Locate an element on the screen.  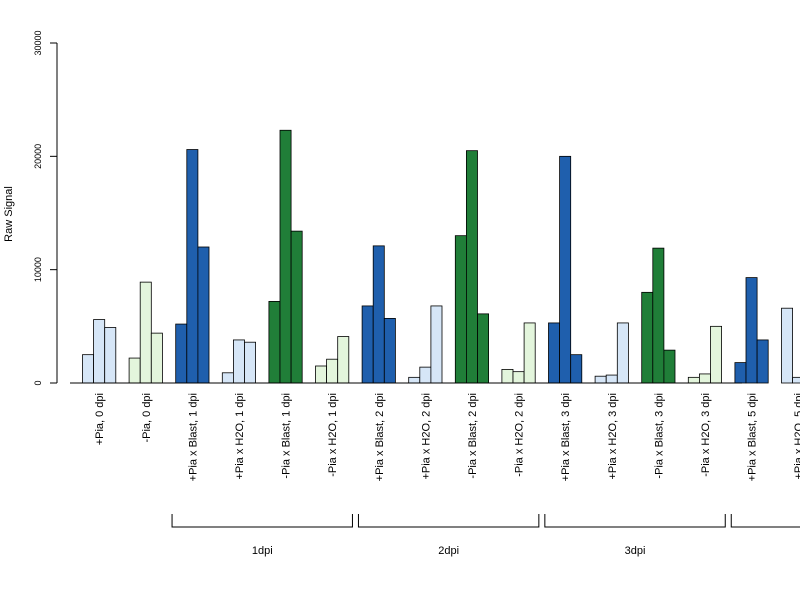
y-axis: 0 10000 20000 30000 is located at coordinates (45, 208).